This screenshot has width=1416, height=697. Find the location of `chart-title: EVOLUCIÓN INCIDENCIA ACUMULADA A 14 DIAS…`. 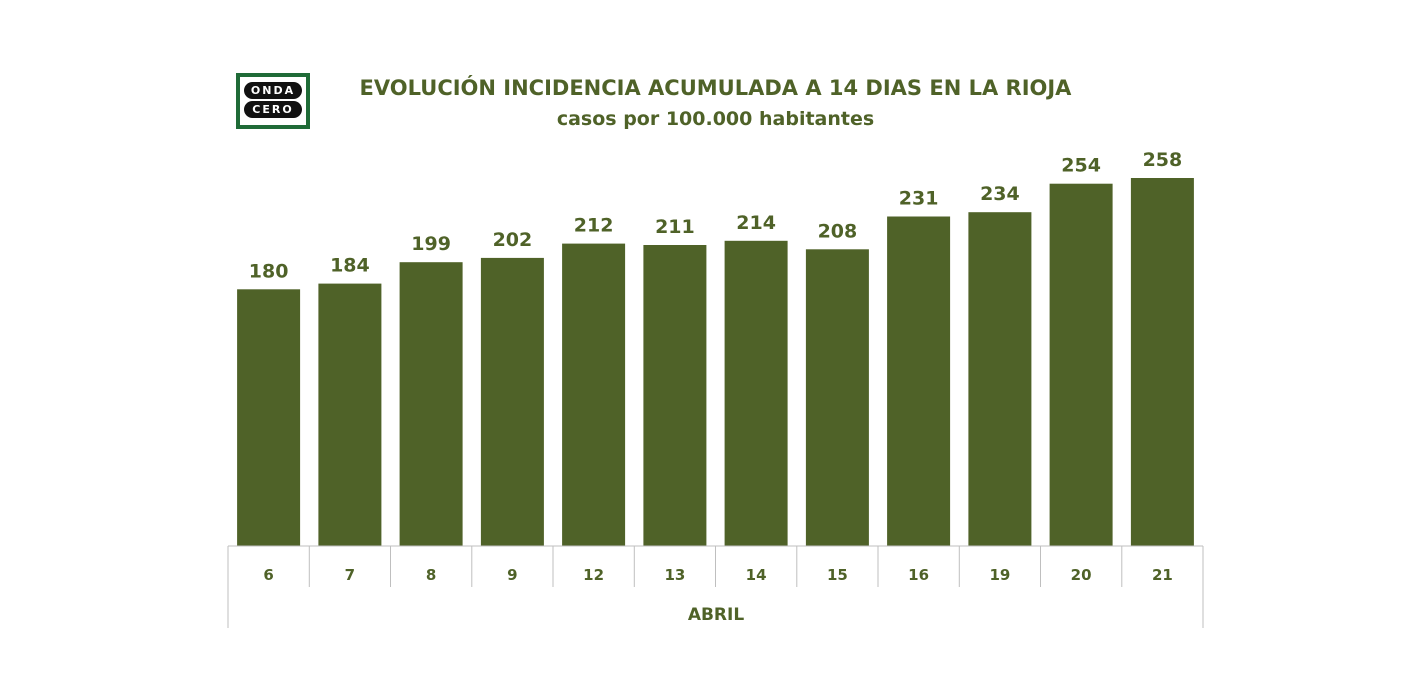

chart-title: EVOLUCIÓN INCIDENCIA ACUMULADA A 14 DIAS… is located at coordinates (715, 88).